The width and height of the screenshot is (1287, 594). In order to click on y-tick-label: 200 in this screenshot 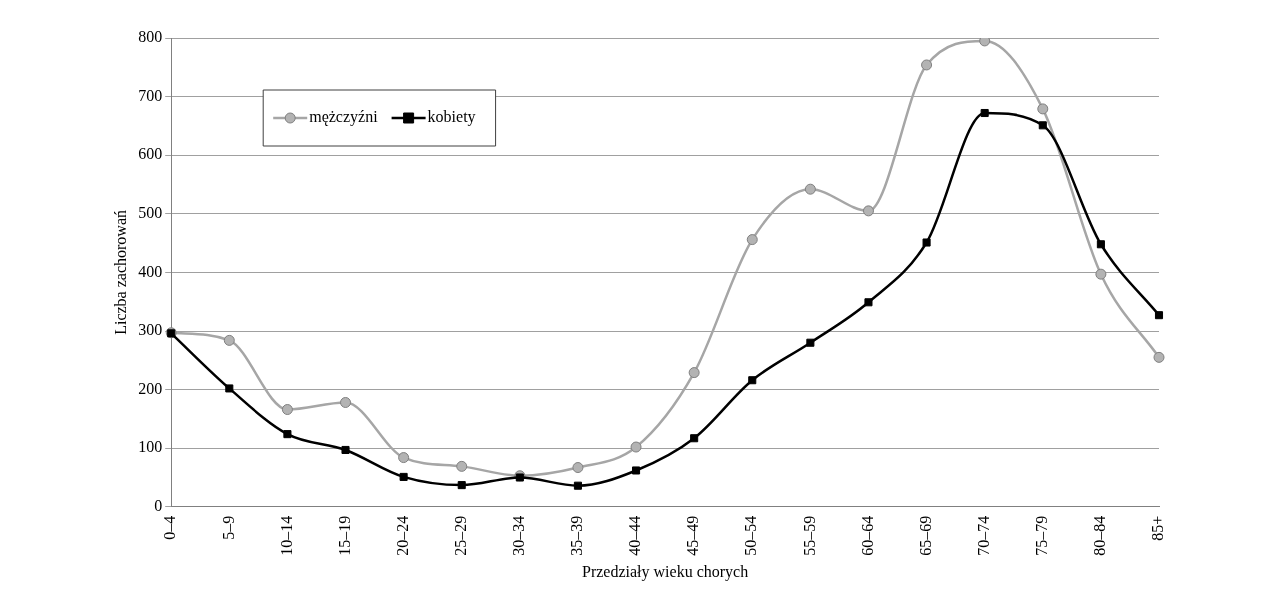, I will do `click(150, 388)`.